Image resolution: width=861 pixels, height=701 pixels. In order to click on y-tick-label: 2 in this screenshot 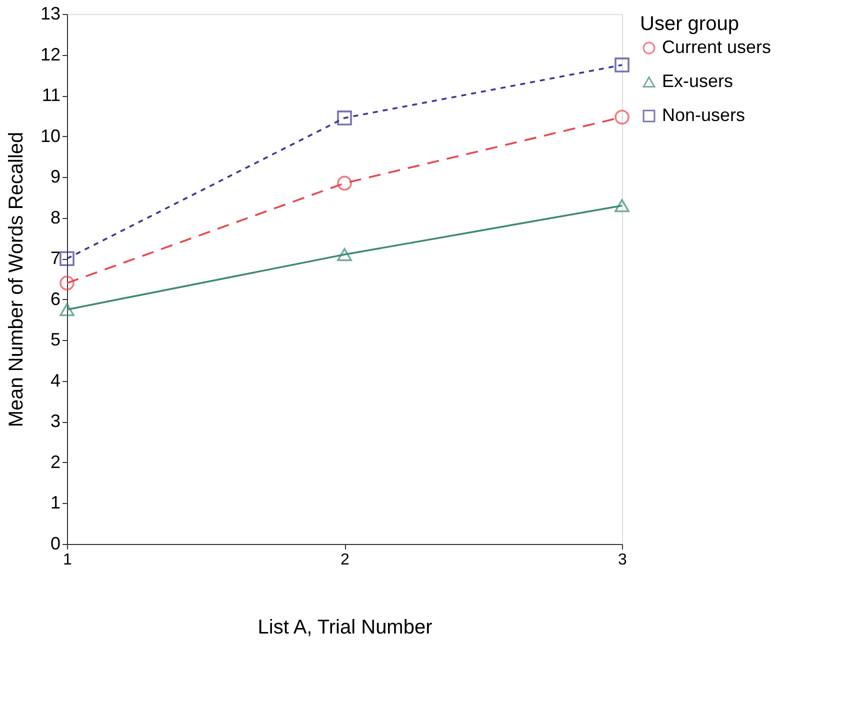, I will do `click(55, 462)`.